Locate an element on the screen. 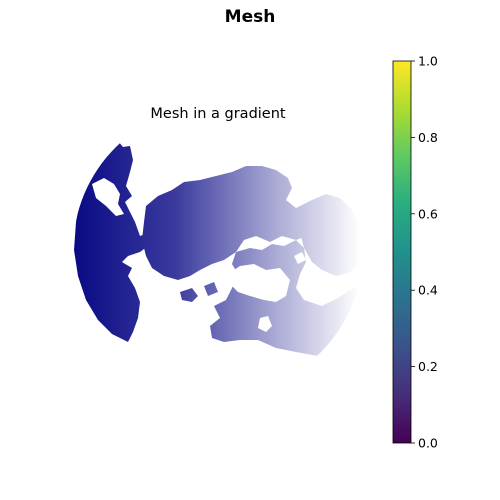 Image resolution: width=500 pixels, height=500 pixels. arctic-ocean-opening is located at coordinates (259, 283).